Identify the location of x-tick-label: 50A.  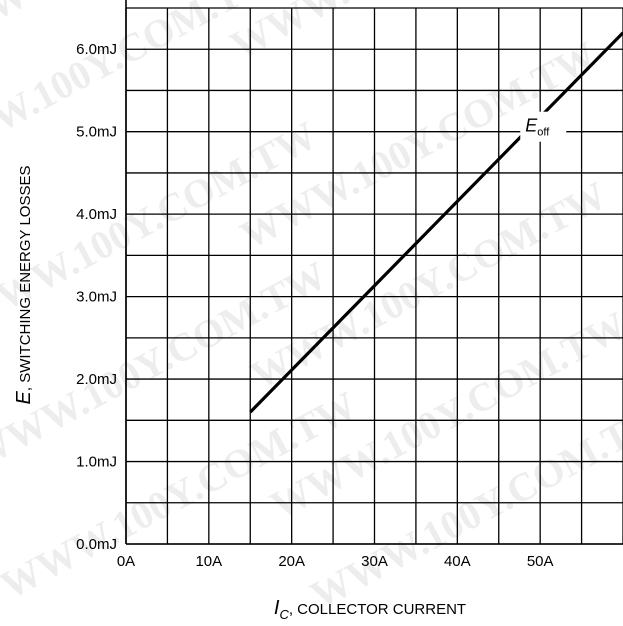
(540, 561).